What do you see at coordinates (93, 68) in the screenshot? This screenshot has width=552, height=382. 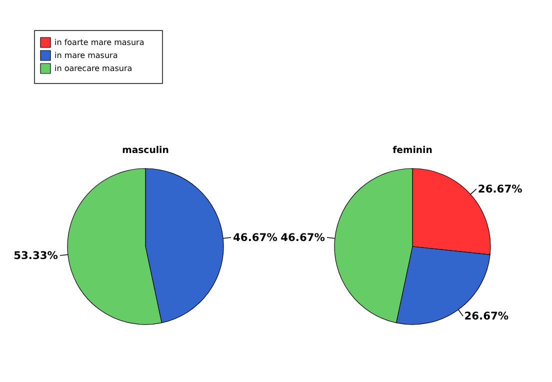 I see `legend-label: in oarecare masura` at bounding box center [93, 68].